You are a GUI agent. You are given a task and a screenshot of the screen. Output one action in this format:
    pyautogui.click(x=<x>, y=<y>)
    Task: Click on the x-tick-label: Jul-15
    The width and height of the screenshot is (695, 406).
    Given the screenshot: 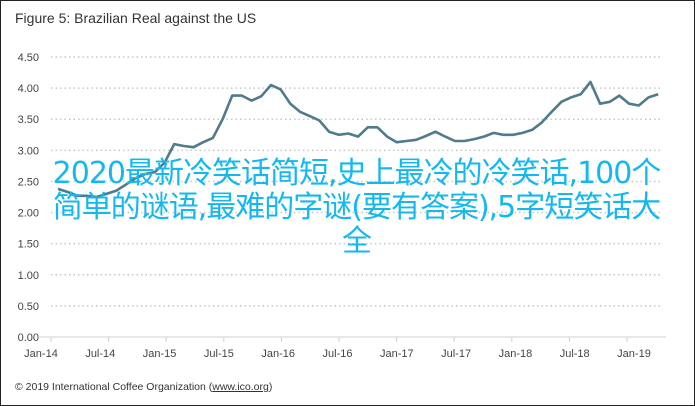 What is the action you would take?
    pyautogui.click(x=219, y=354)
    